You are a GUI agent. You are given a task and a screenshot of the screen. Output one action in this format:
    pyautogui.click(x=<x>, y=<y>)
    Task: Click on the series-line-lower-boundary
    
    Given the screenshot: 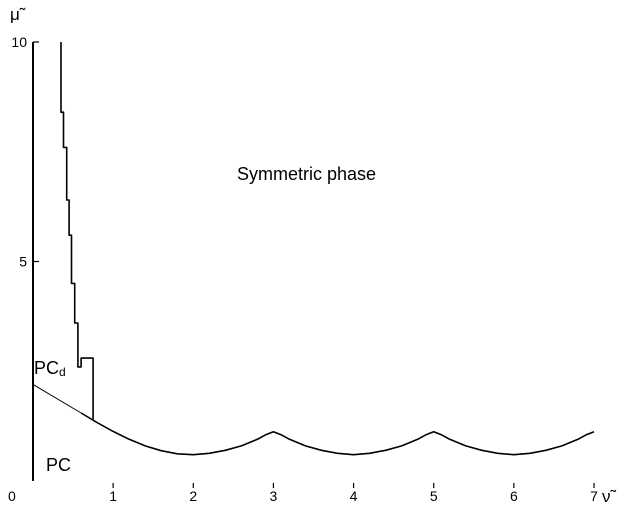 What is the action you would take?
    pyautogui.click(x=337, y=434)
    